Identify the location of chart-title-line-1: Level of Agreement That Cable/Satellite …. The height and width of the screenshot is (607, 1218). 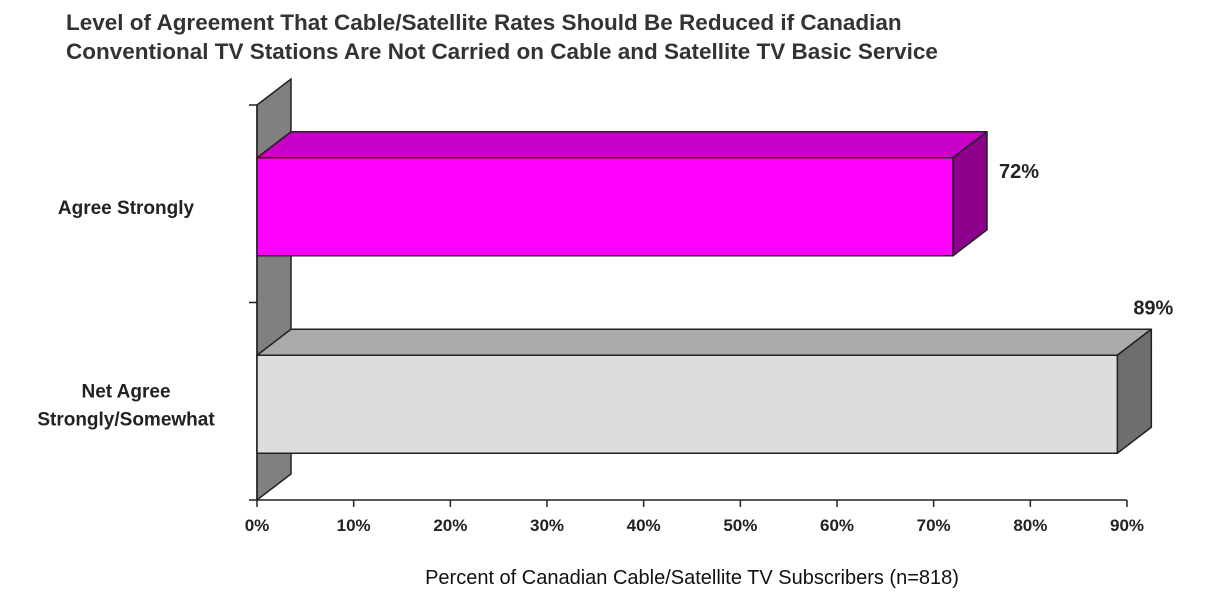
(484, 22).